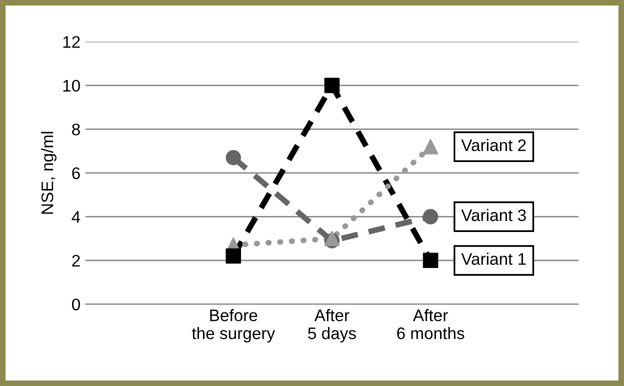 The height and width of the screenshot is (386, 624). What do you see at coordinates (76, 304) in the screenshot?
I see `y-tick-label: 0` at bounding box center [76, 304].